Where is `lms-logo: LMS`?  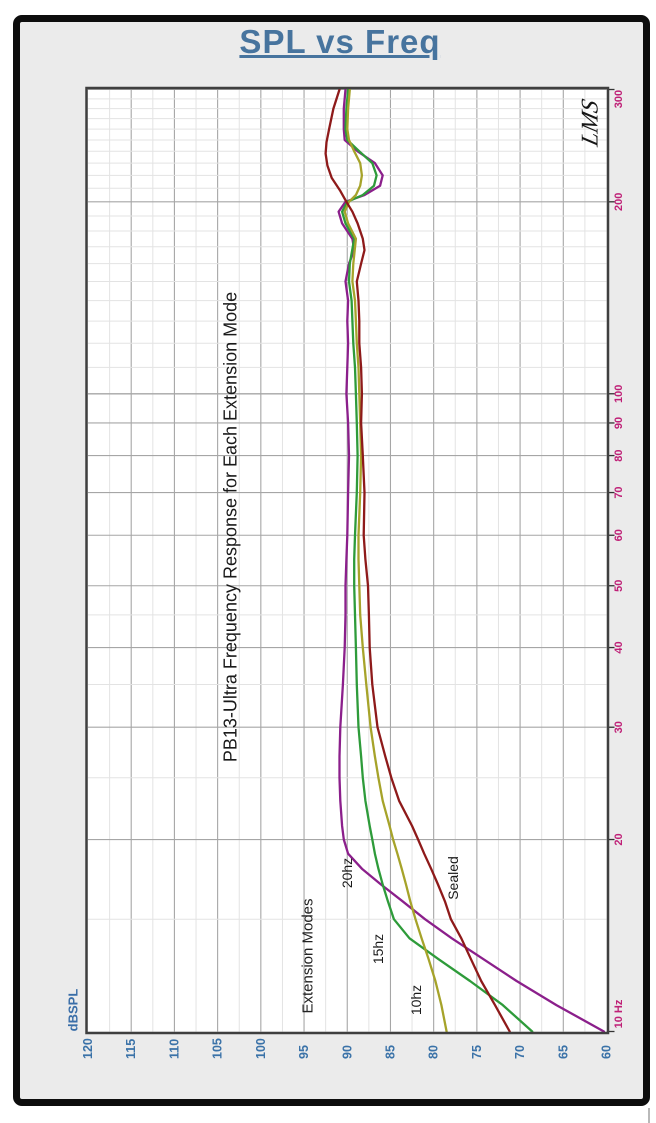 lms-logo: LMS is located at coordinates (590, 122).